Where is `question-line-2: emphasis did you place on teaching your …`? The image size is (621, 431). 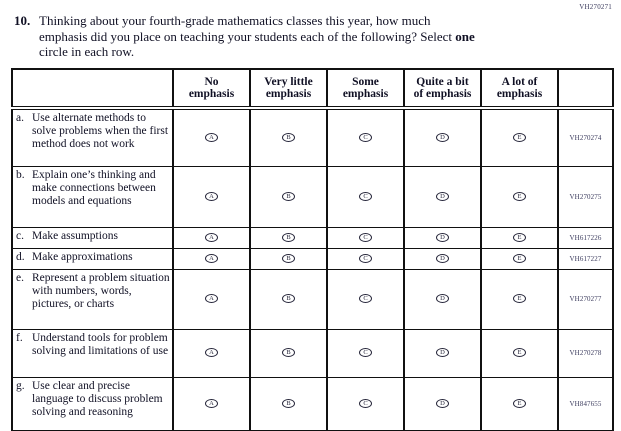
question-line-2: emphasis did you place on teaching your … is located at coordinates (257, 37).